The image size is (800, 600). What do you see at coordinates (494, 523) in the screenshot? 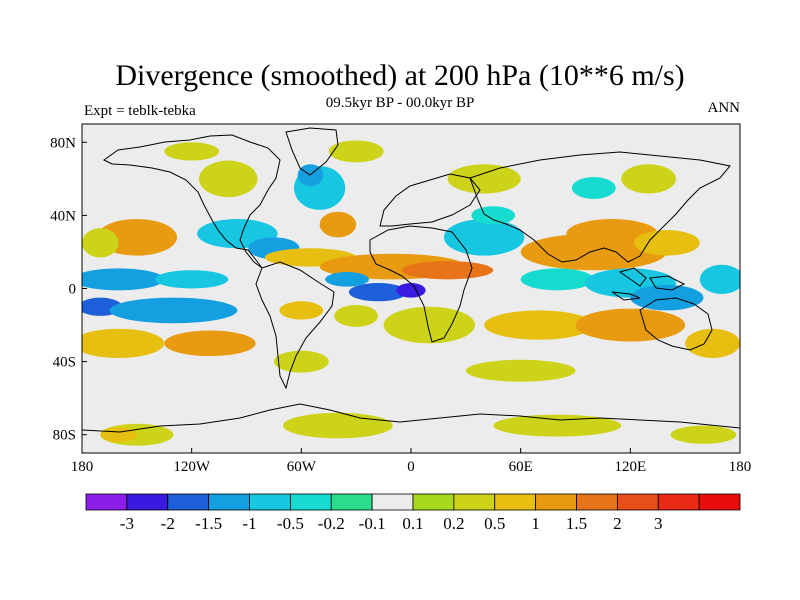
I see `colorbar-label-9: 0.5` at bounding box center [494, 523].